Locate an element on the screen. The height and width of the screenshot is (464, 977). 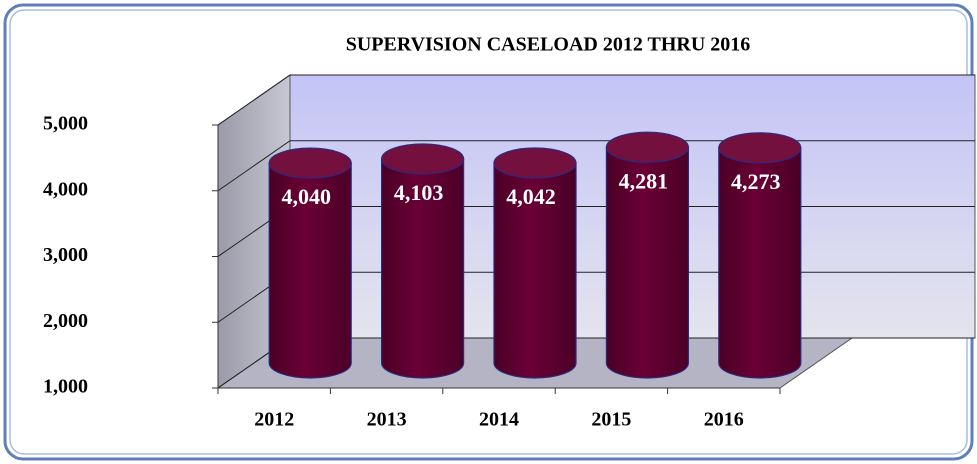
y-tick-label: 4,000 is located at coordinates (65, 189).